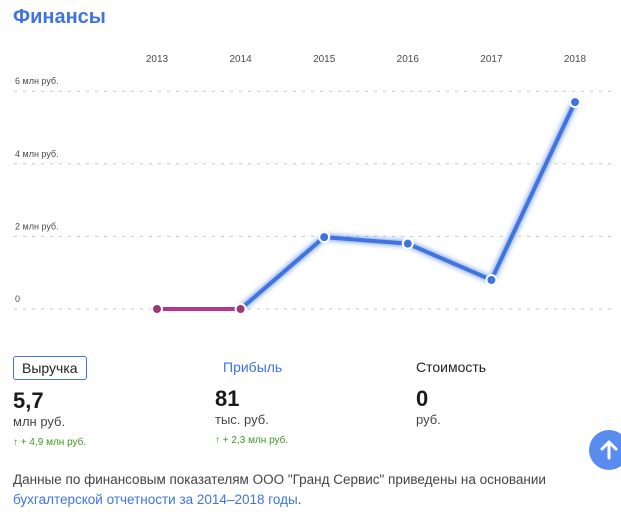 The height and width of the screenshot is (512, 621). I want to click on page-title: Финансы, so click(59, 17).